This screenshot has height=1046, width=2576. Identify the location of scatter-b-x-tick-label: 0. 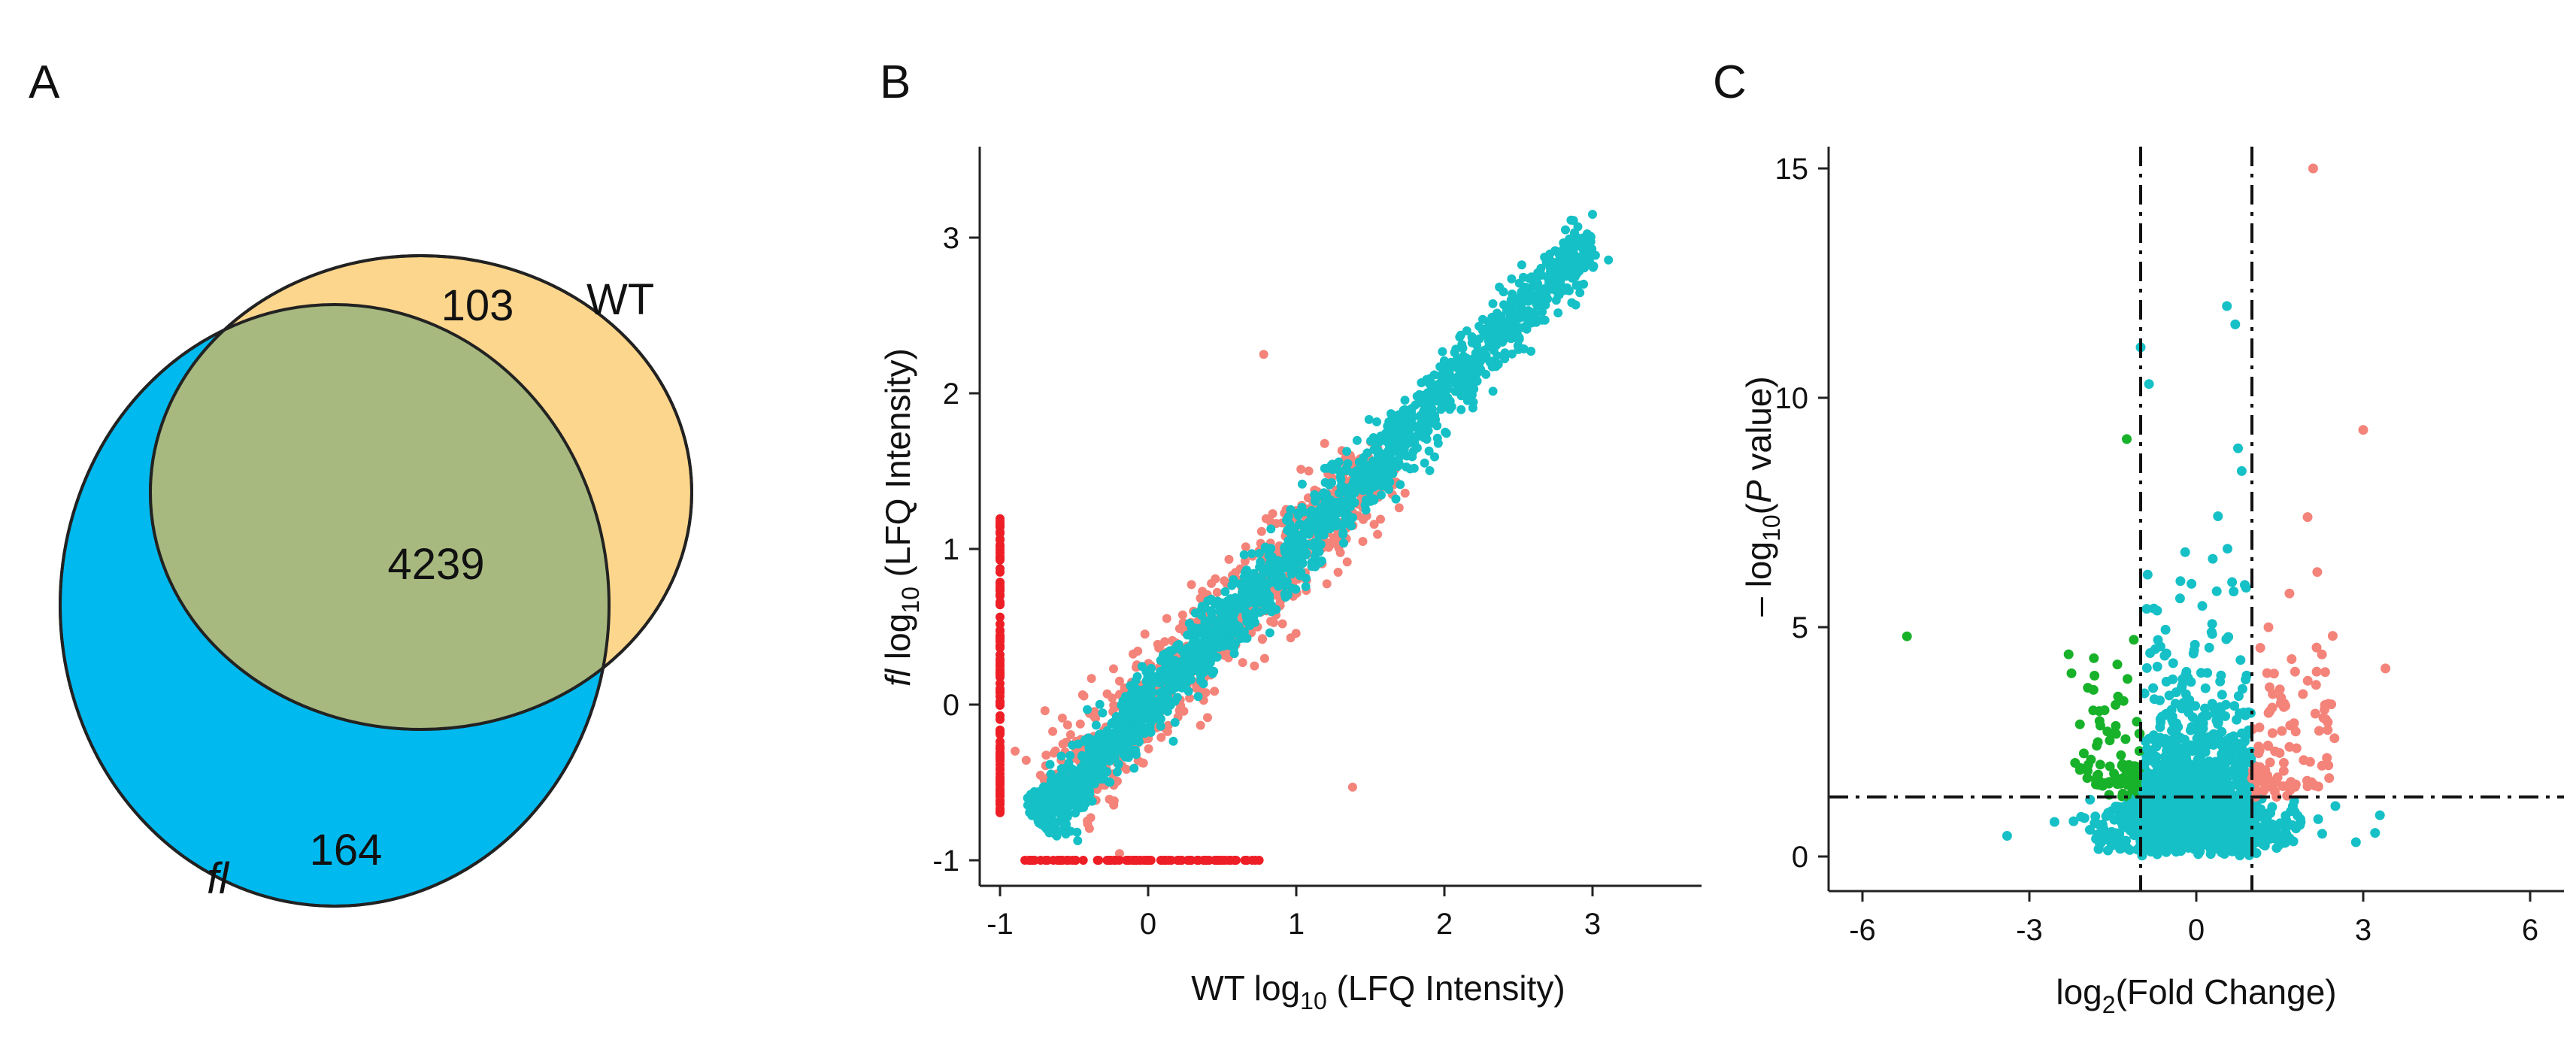
(1148, 924).